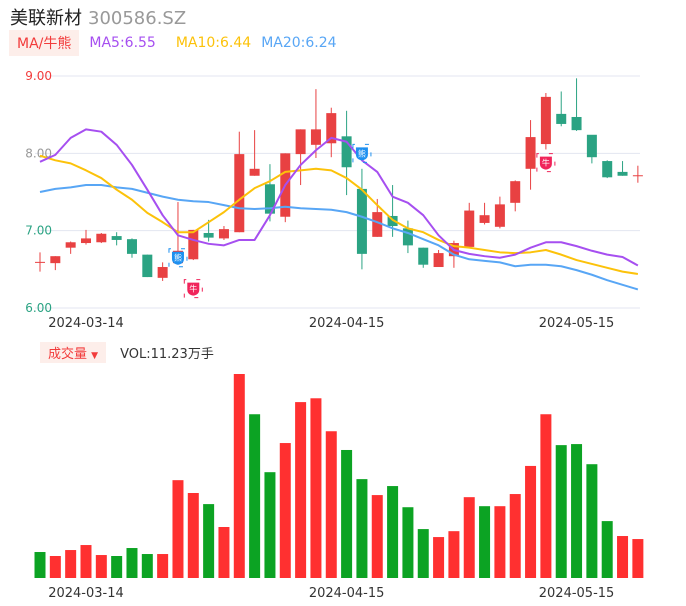  Describe the element at coordinates (46, 18) in the screenshot. I see `stock-name: 美联新材` at that location.